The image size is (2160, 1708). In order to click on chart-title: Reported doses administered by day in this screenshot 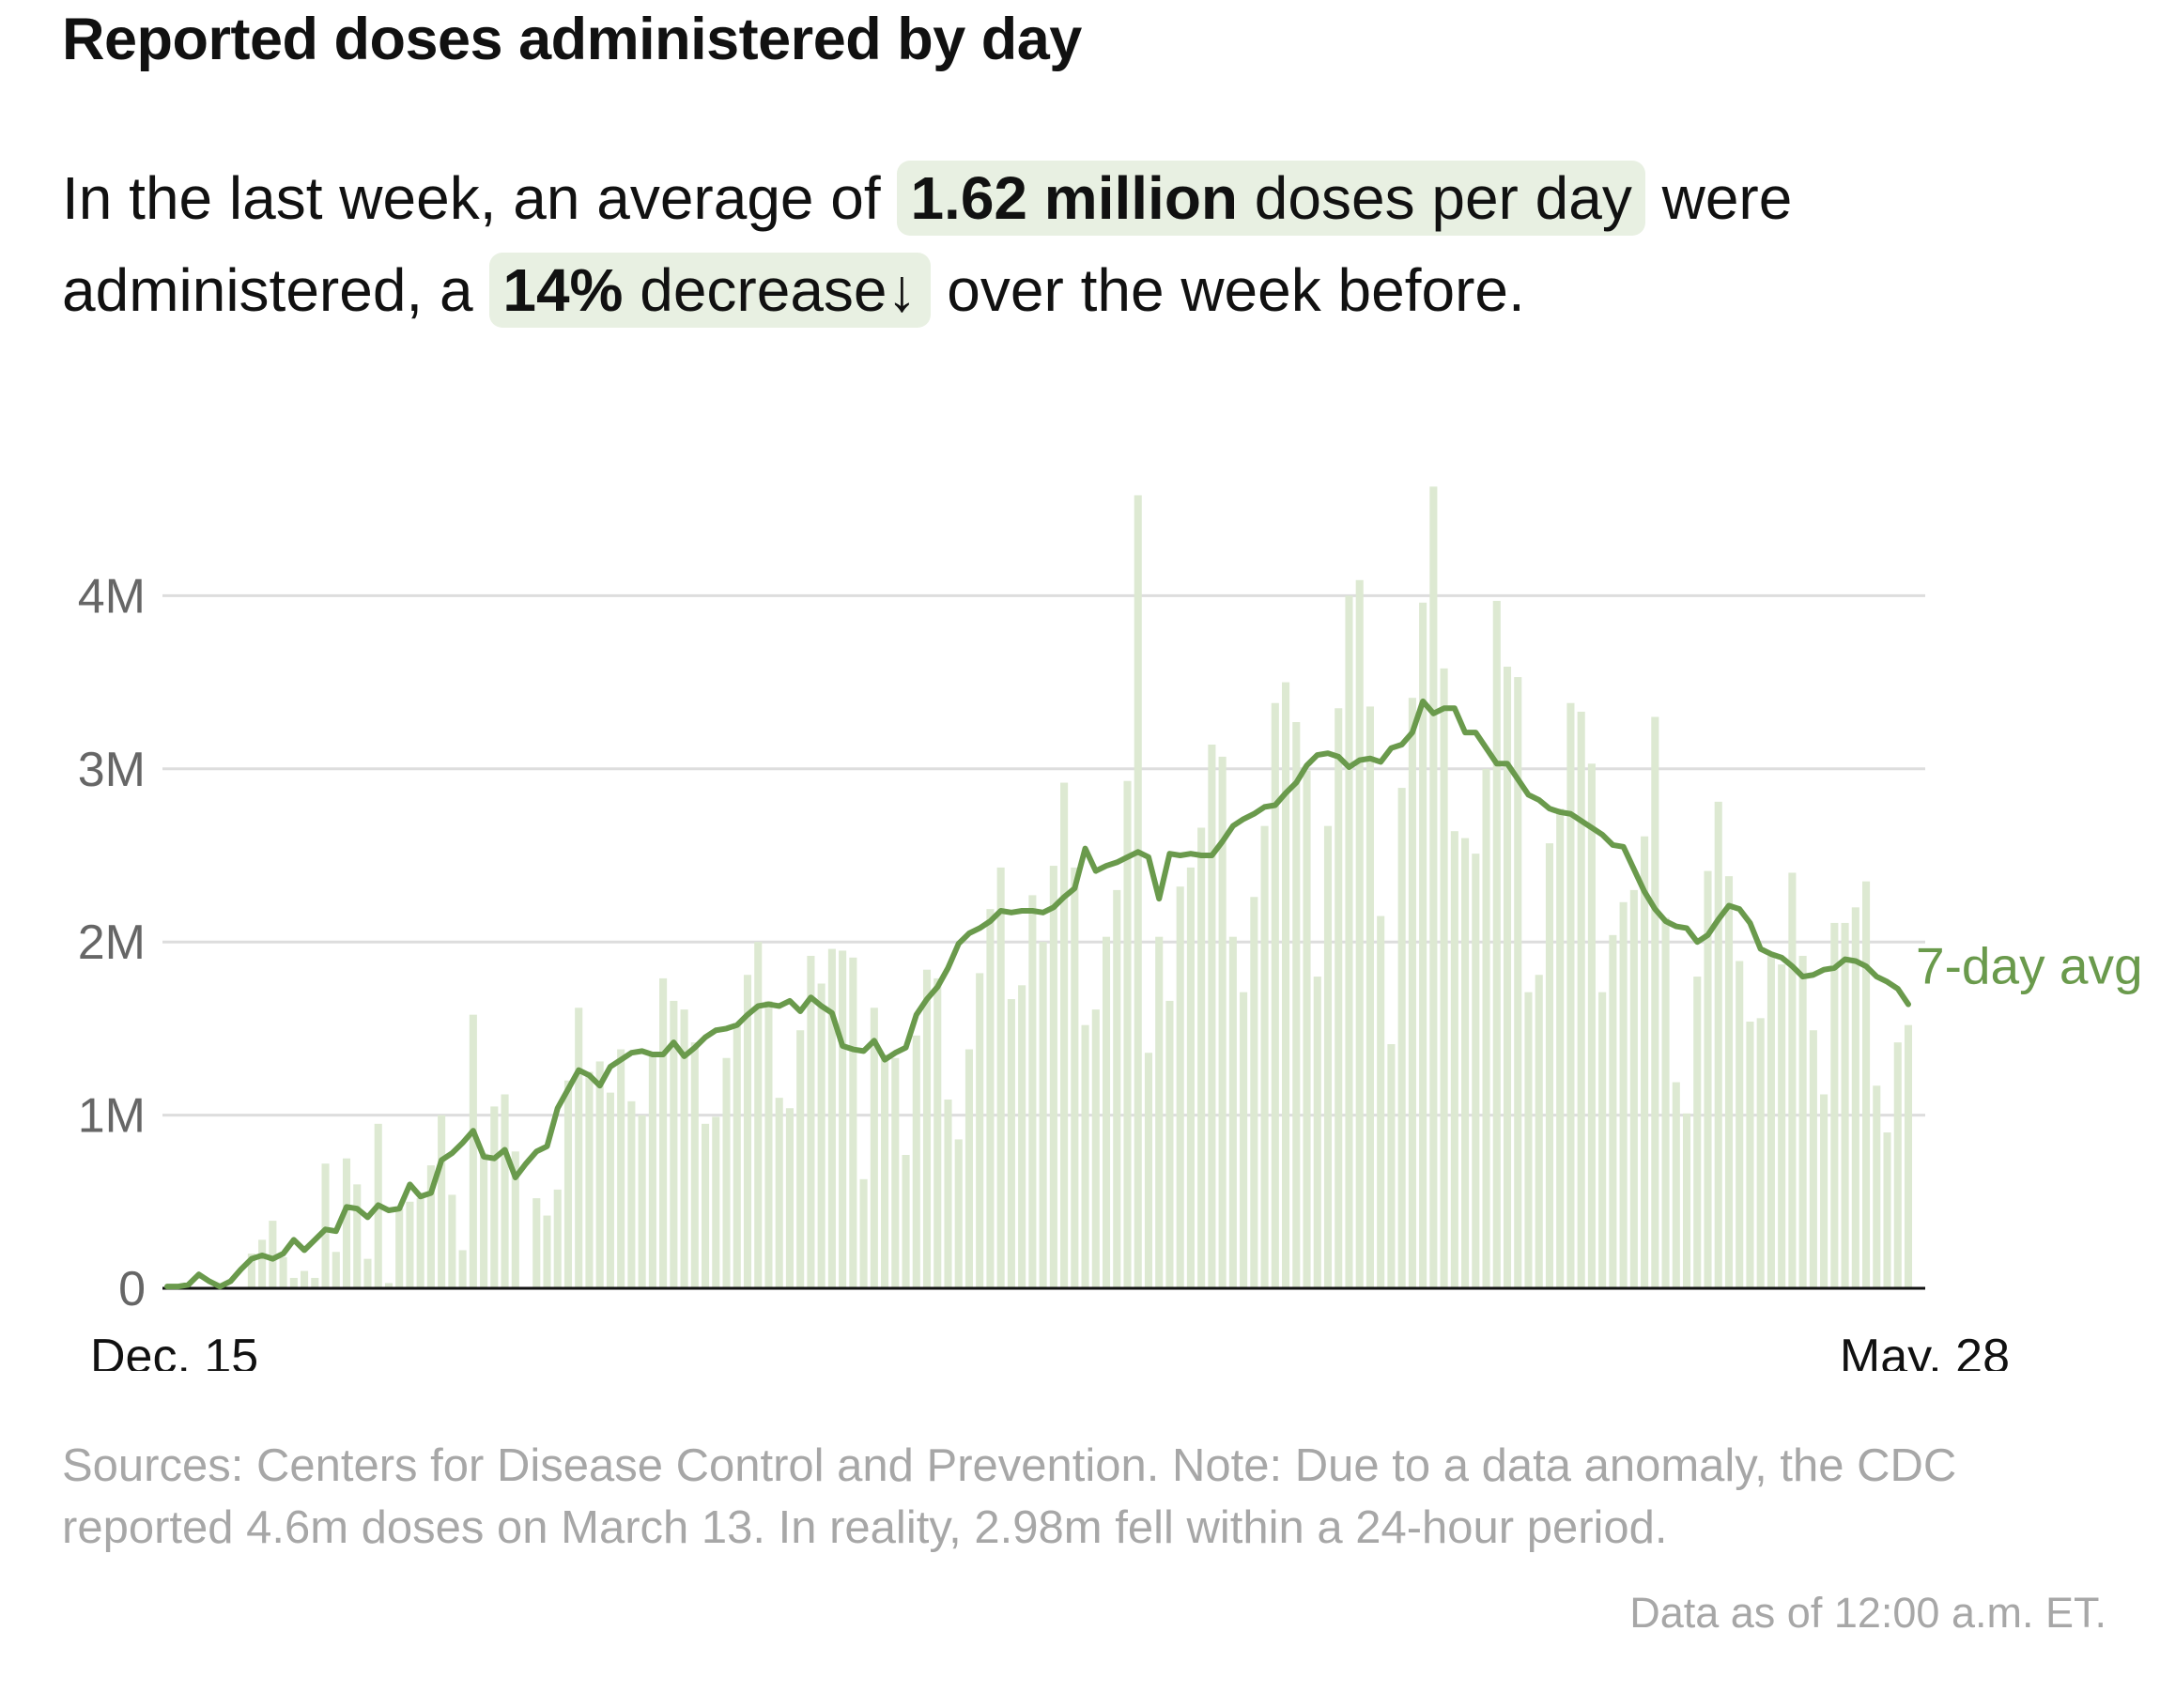, I will do `click(572, 39)`.